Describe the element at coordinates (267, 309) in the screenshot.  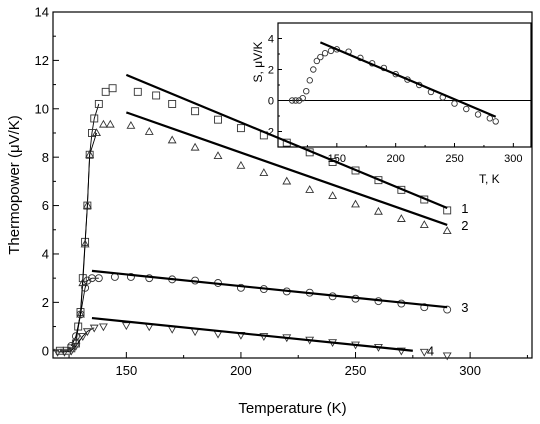
I see `series-3: 3` at that location.